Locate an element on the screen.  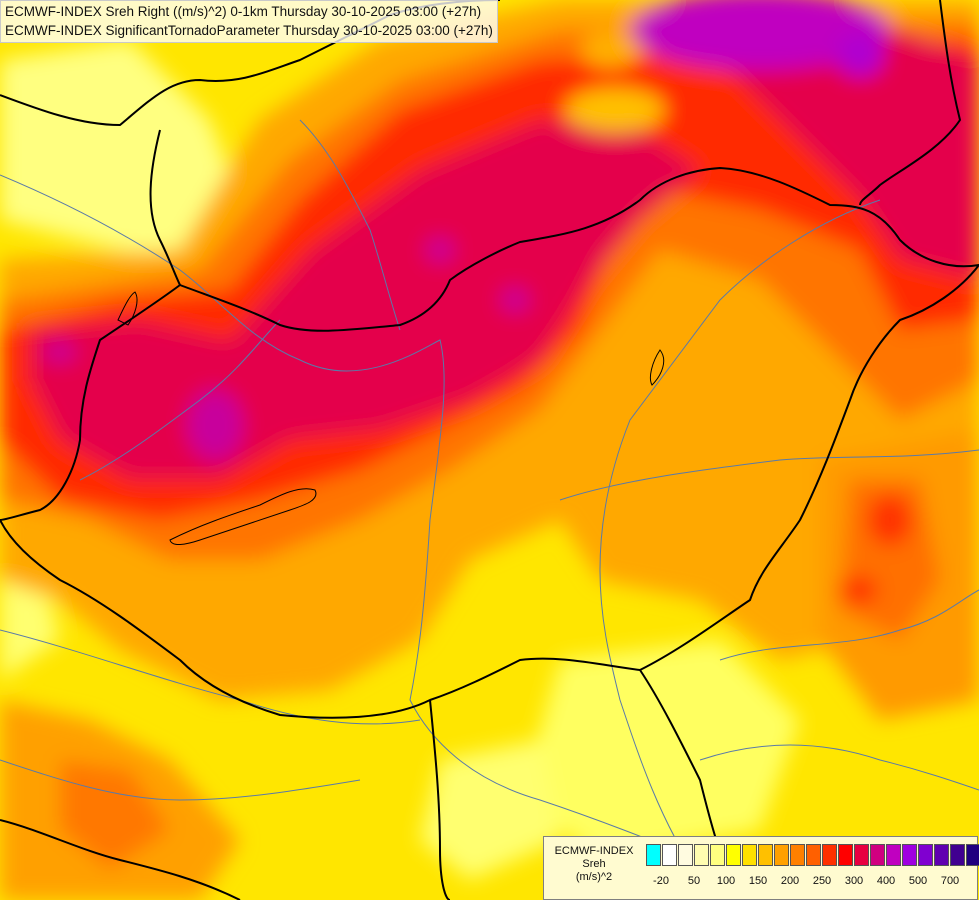
lake-neusiedl is located at coordinates (127, 308).